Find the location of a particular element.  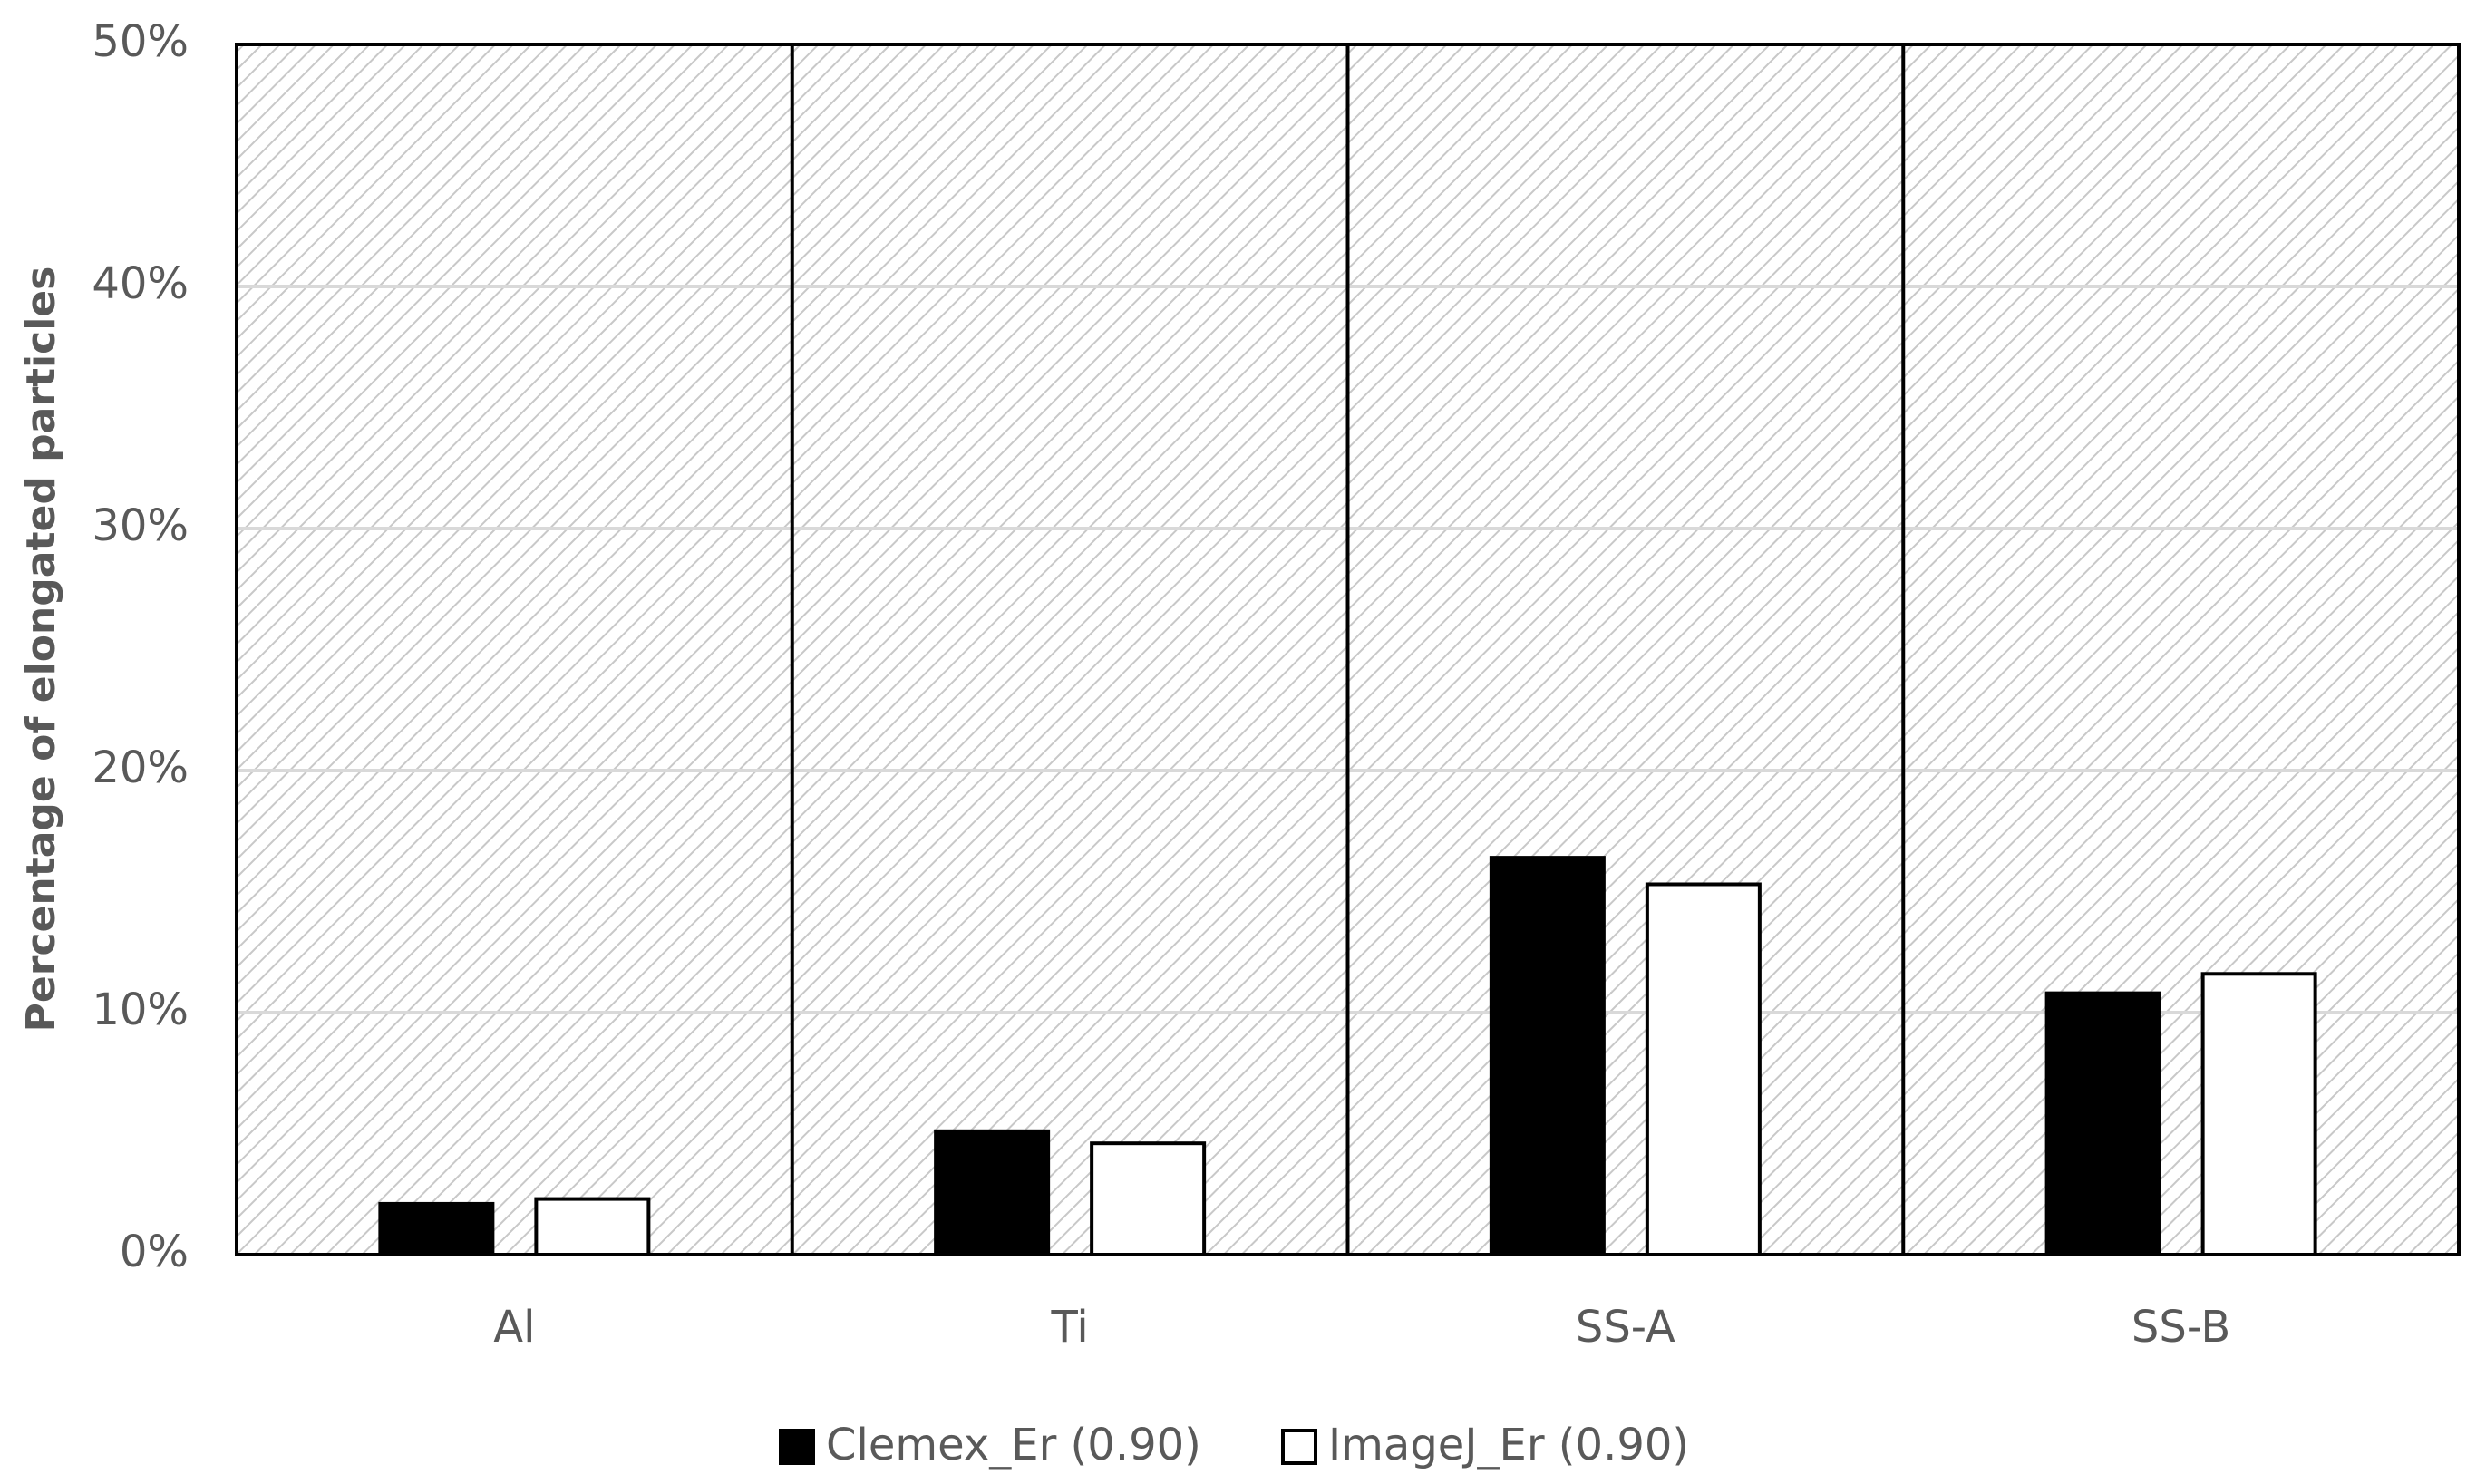

y-tick-label: 50% is located at coordinates (140, 41).